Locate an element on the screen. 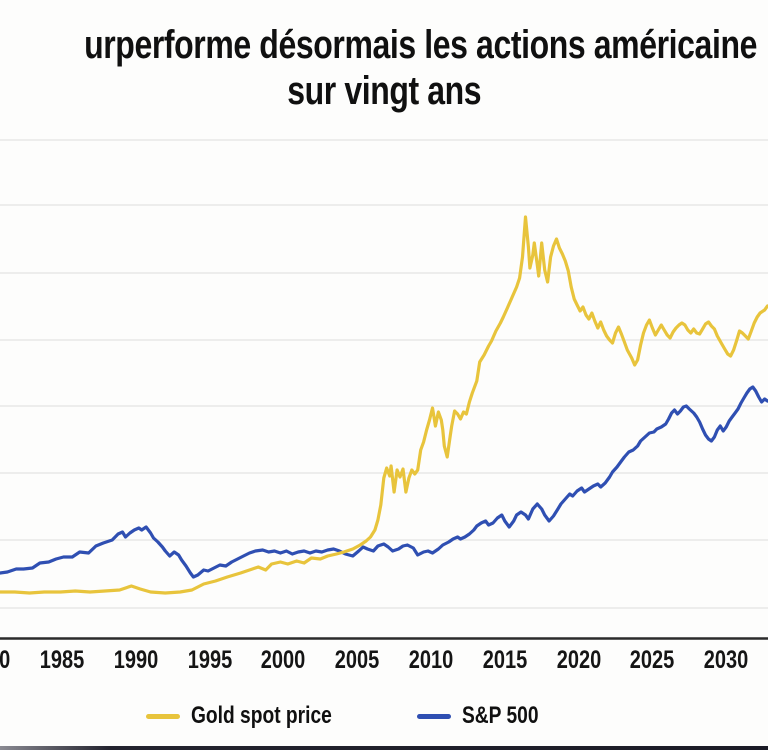 The width and height of the screenshot is (768, 750). x-tick-label-2025: 2025 is located at coordinates (652, 660).